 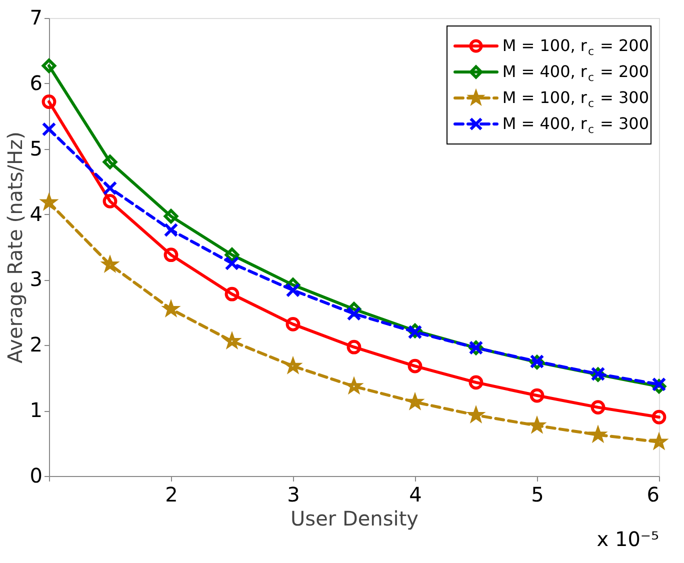 What do you see at coordinates (36, 82) in the screenshot?
I see `y-tick-label: 6` at bounding box center [36, 82].